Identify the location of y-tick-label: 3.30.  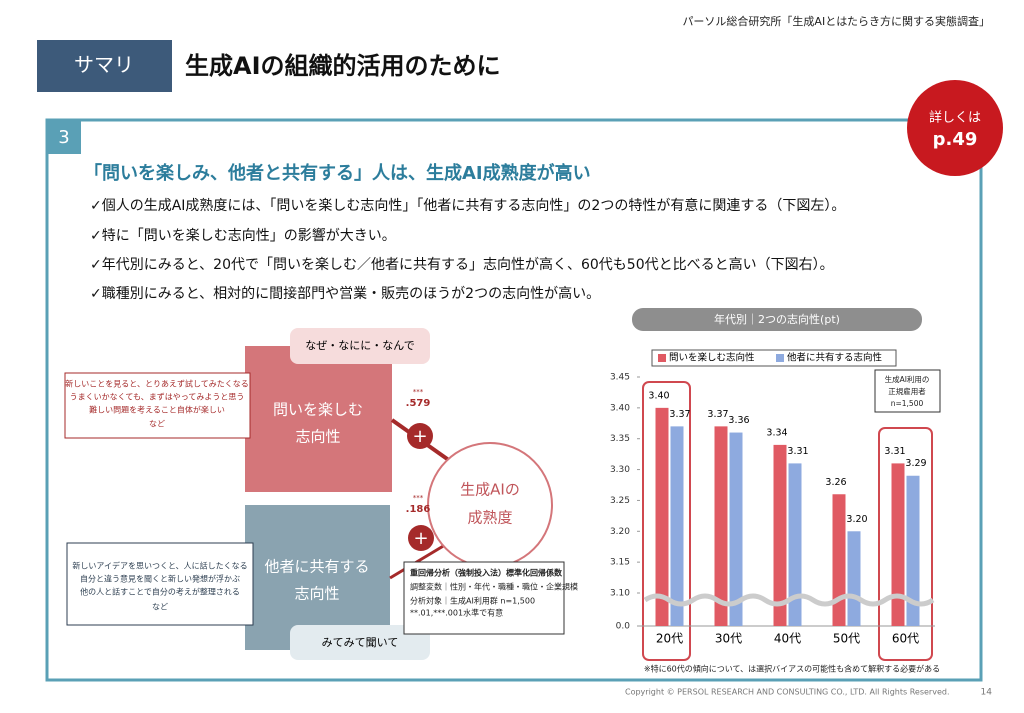
(620, 470).